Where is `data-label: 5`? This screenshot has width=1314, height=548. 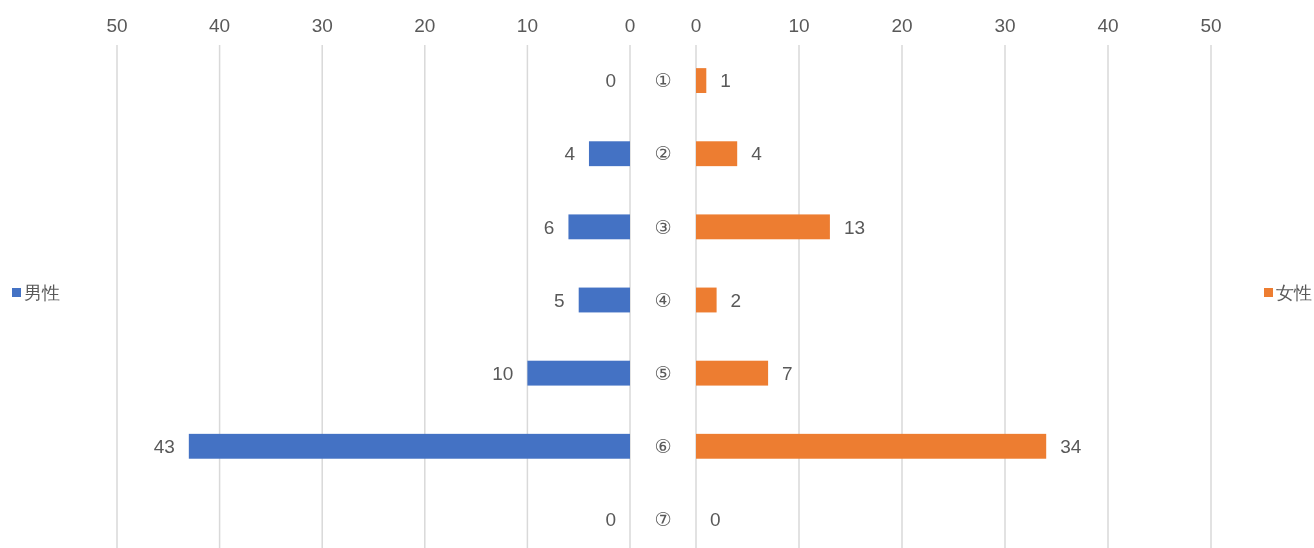
data-label: 5 is located at coordinates (559, 300).